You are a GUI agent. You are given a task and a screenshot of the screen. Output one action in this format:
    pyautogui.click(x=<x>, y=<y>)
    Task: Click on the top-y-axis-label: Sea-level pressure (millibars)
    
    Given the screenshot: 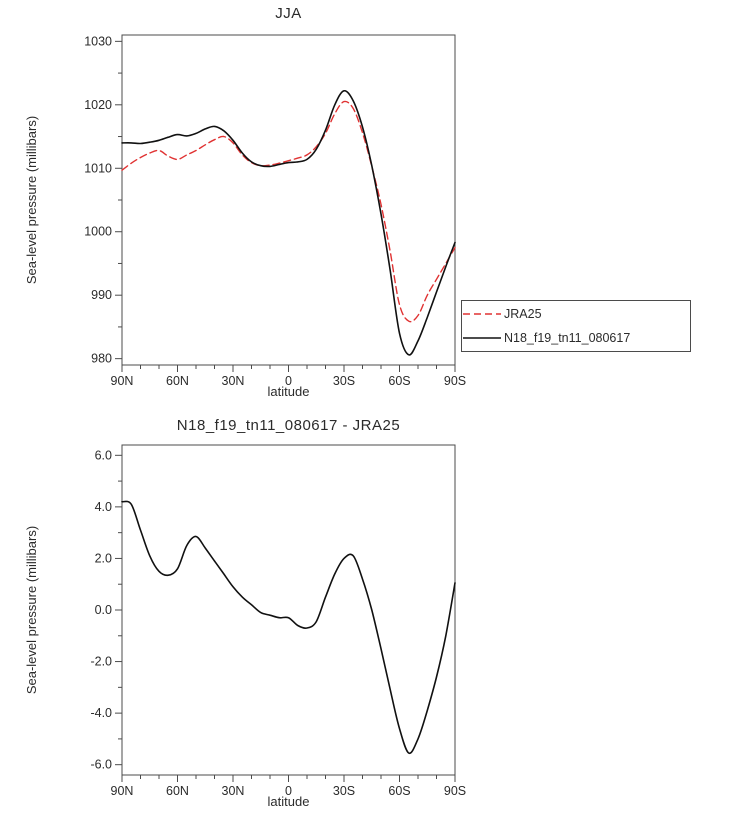 What is the action you would take?
    pyautogui.click(x=31, y=200)
    